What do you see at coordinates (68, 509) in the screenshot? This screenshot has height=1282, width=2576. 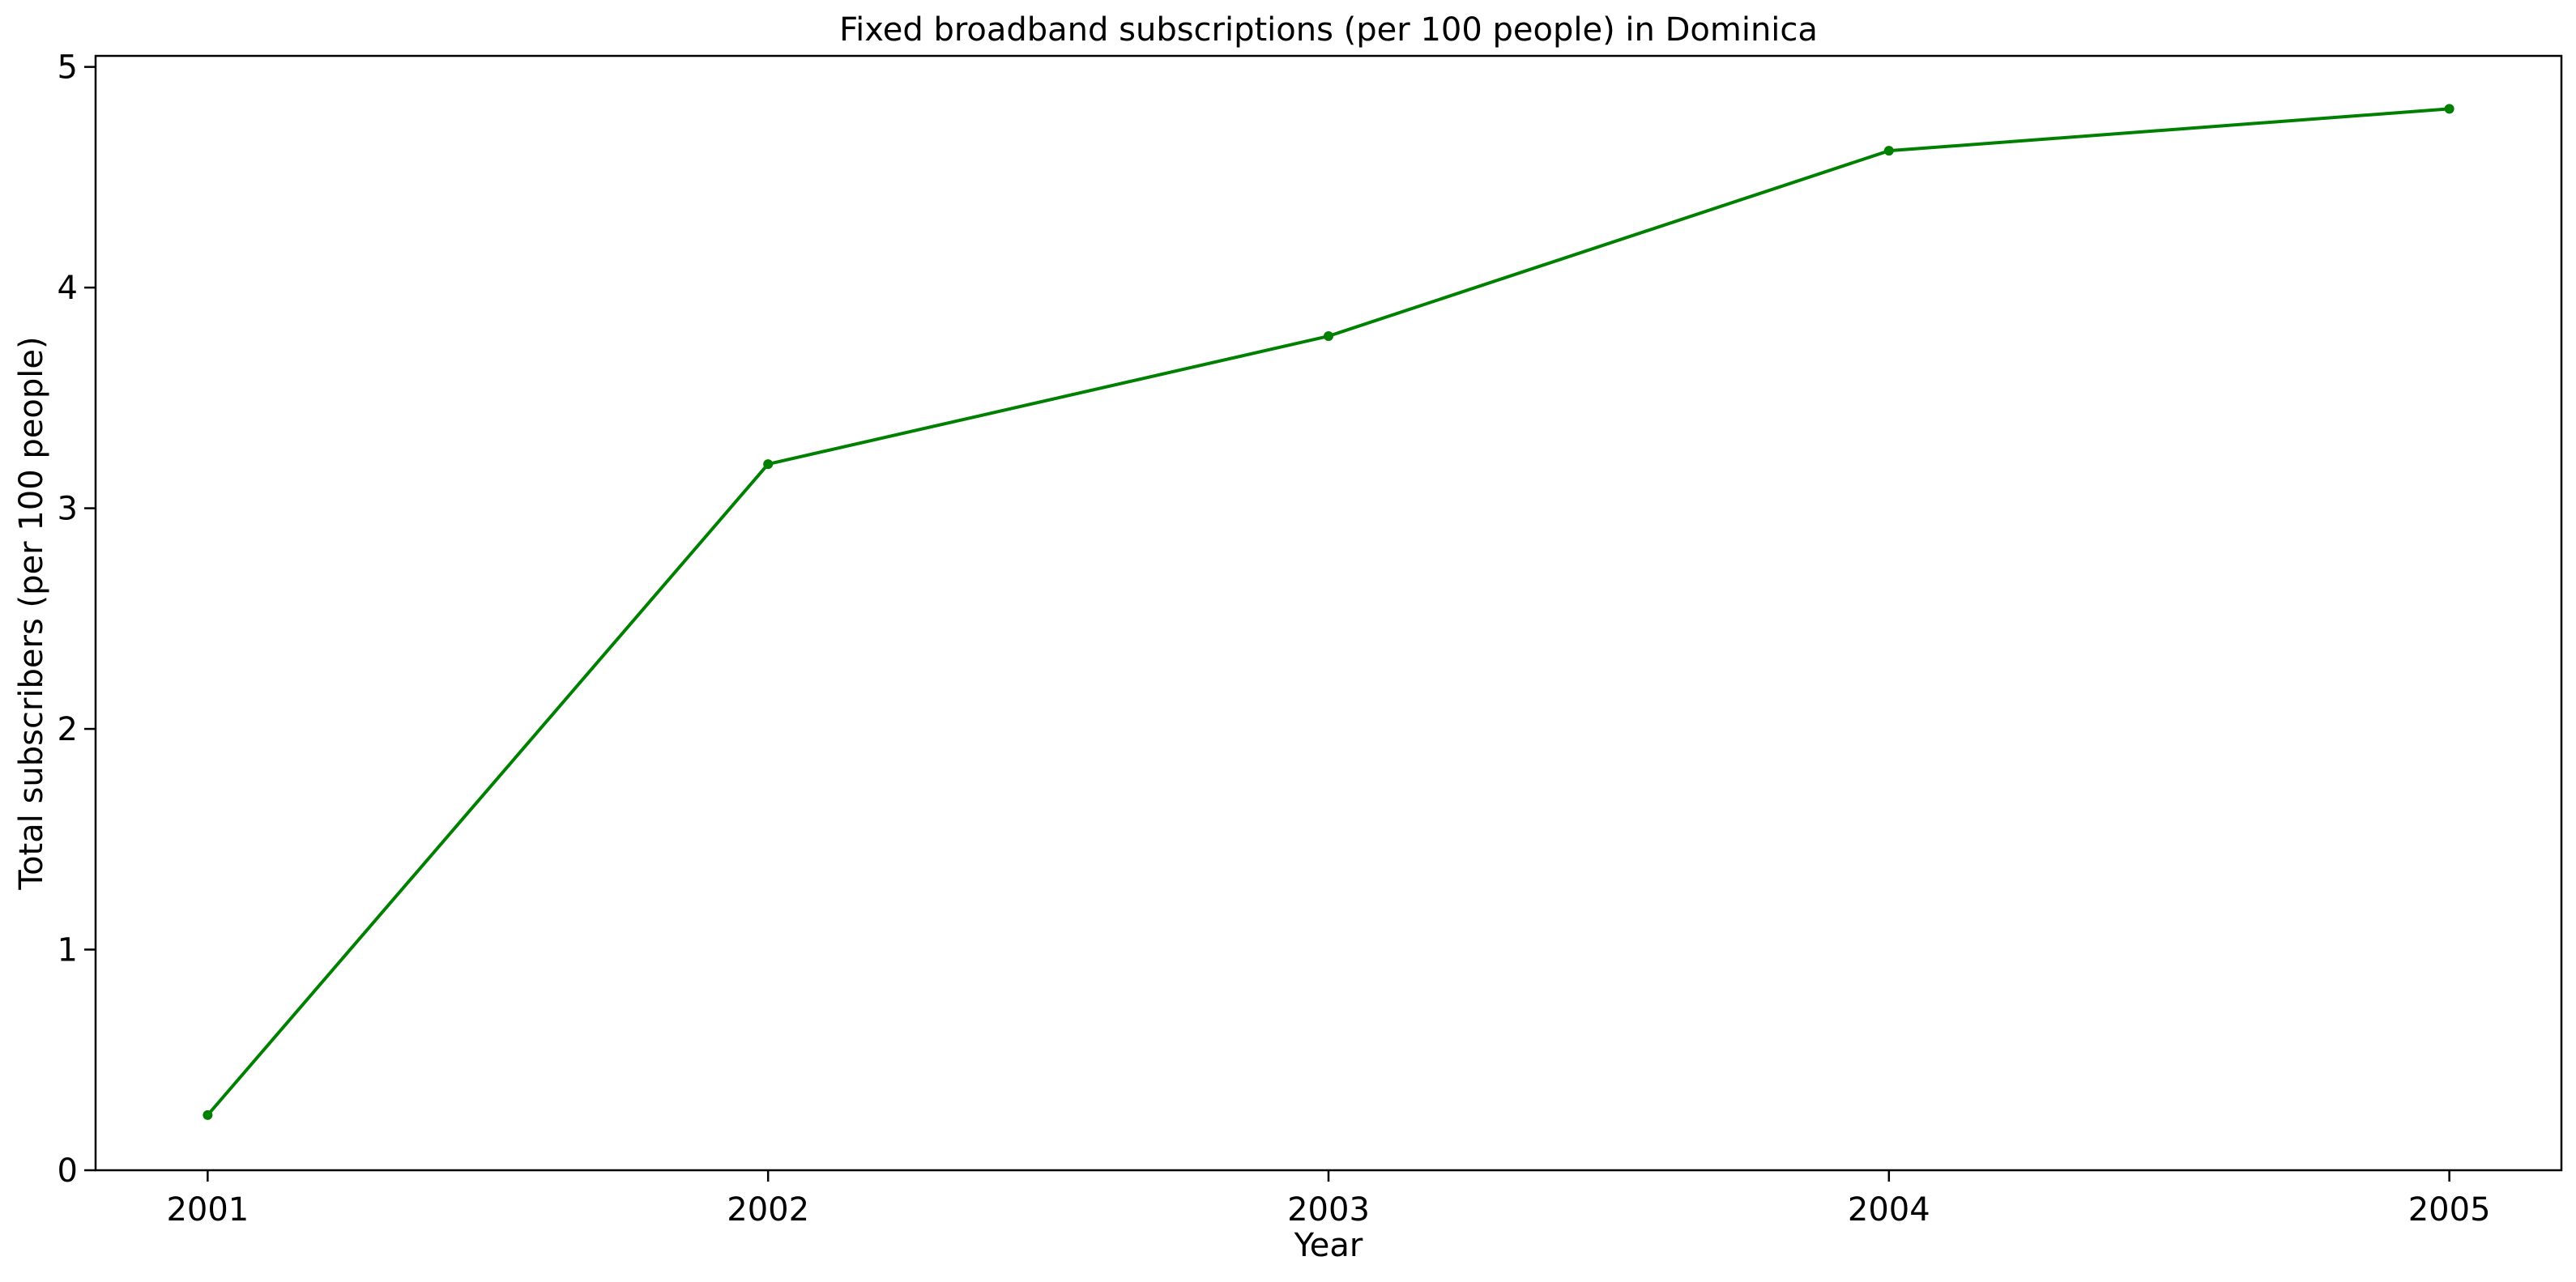 I see `y-tick-label: 3` at bounding box center [68, 509].